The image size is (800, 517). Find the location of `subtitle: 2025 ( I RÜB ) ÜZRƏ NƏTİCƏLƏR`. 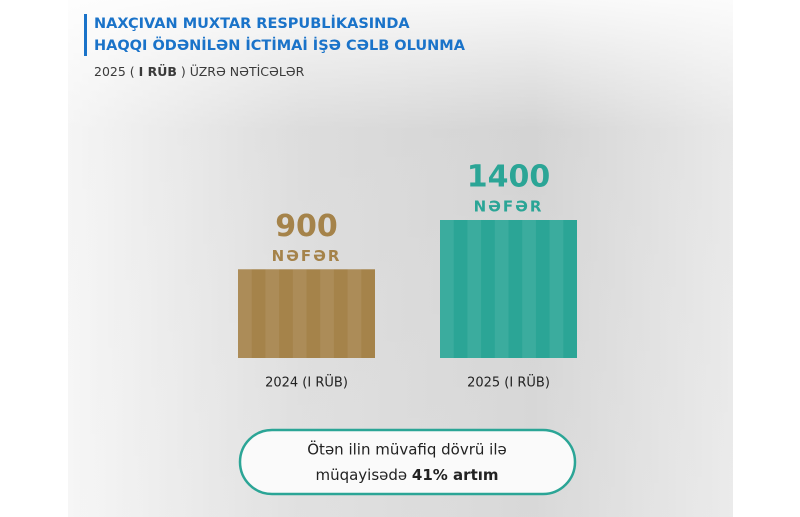

subtitle: 2025 ( I RÜB ) ÜZRƏ NƏTİCƏLƏR is located at coordinates (199, 71).